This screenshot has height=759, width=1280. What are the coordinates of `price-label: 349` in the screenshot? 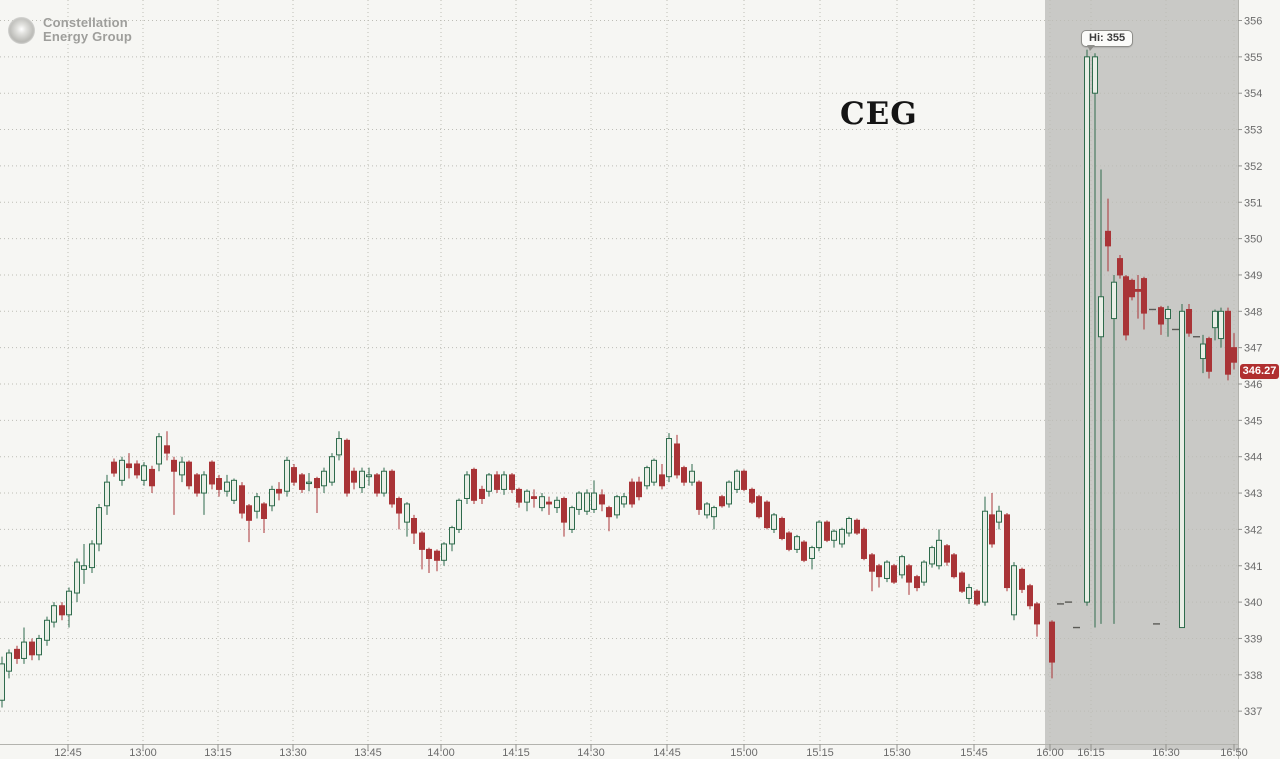 It's located at (1253, 276).